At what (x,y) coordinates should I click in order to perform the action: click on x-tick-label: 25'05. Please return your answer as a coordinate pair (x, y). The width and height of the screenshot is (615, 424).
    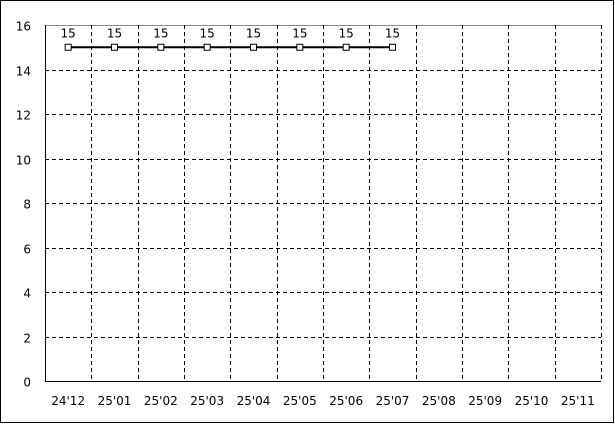
    Looking at the image, I should click on (300, 401).